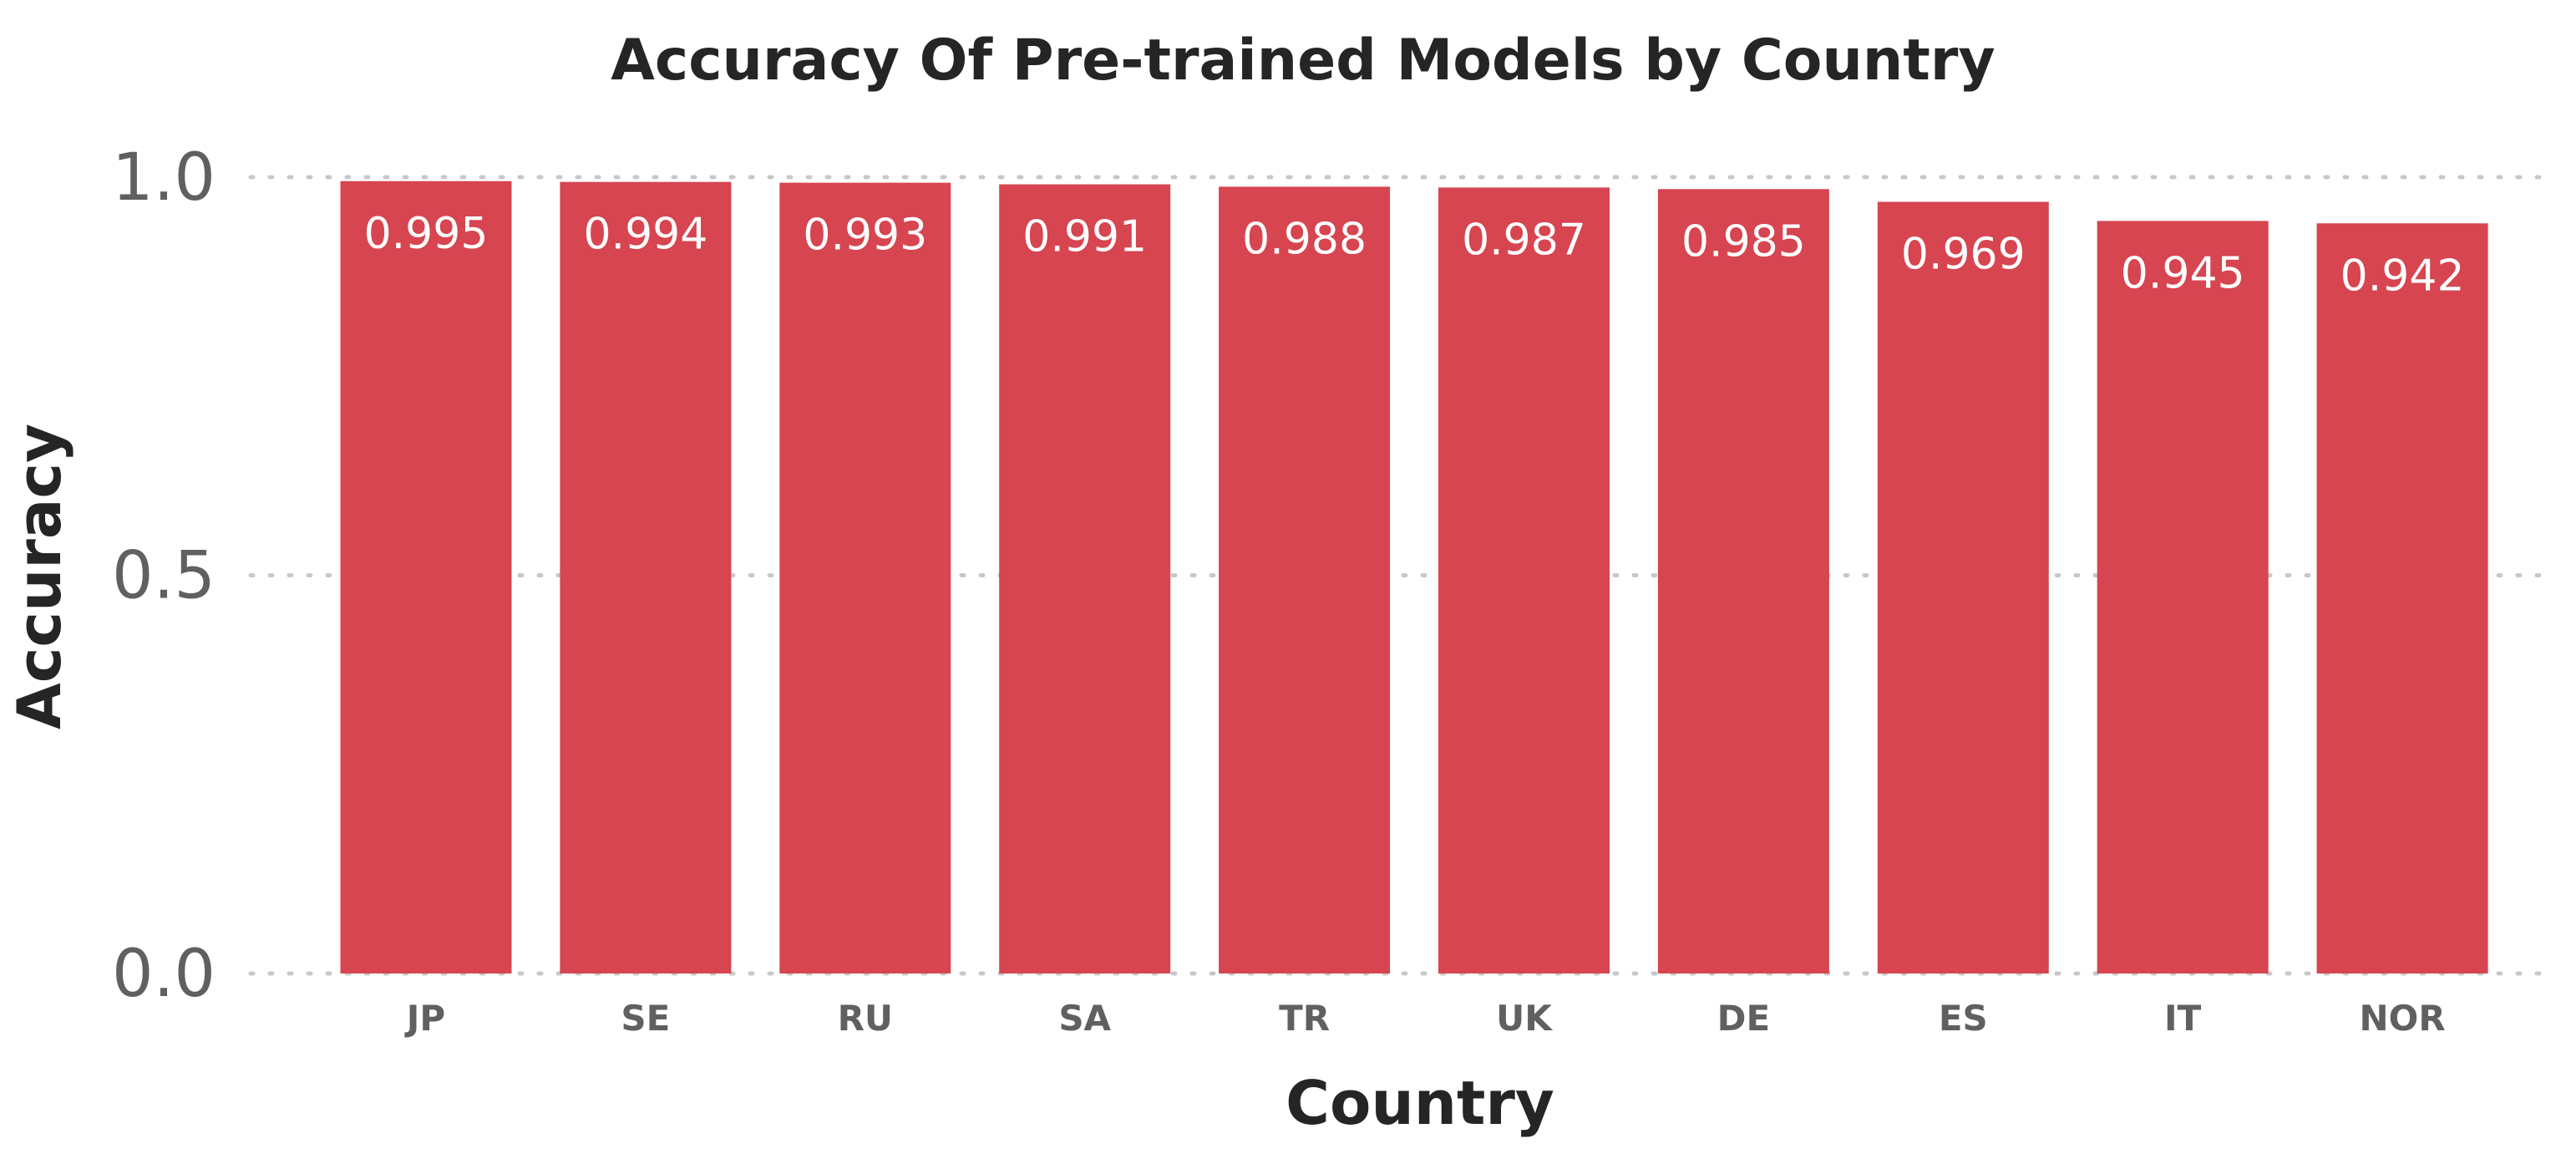  Describe the element at coordinates (426, 576) in the screenshot. I see `bar-jp` at that location.